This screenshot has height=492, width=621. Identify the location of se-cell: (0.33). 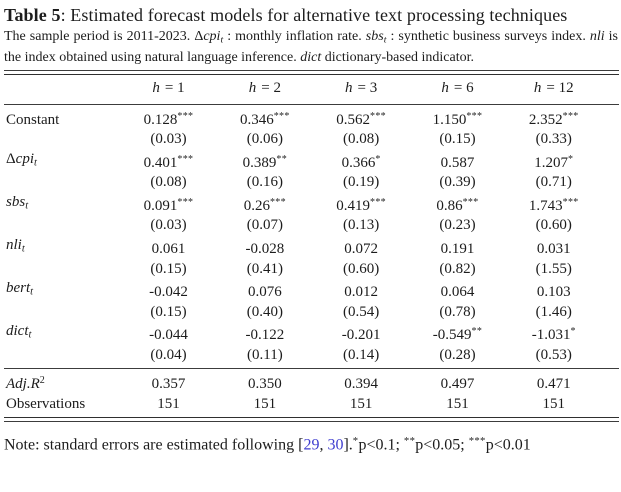
(553, 139).